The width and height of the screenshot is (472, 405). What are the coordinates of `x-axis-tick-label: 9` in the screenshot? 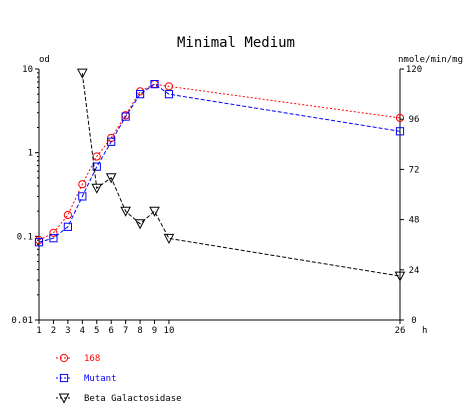 It's located at (154, 331).